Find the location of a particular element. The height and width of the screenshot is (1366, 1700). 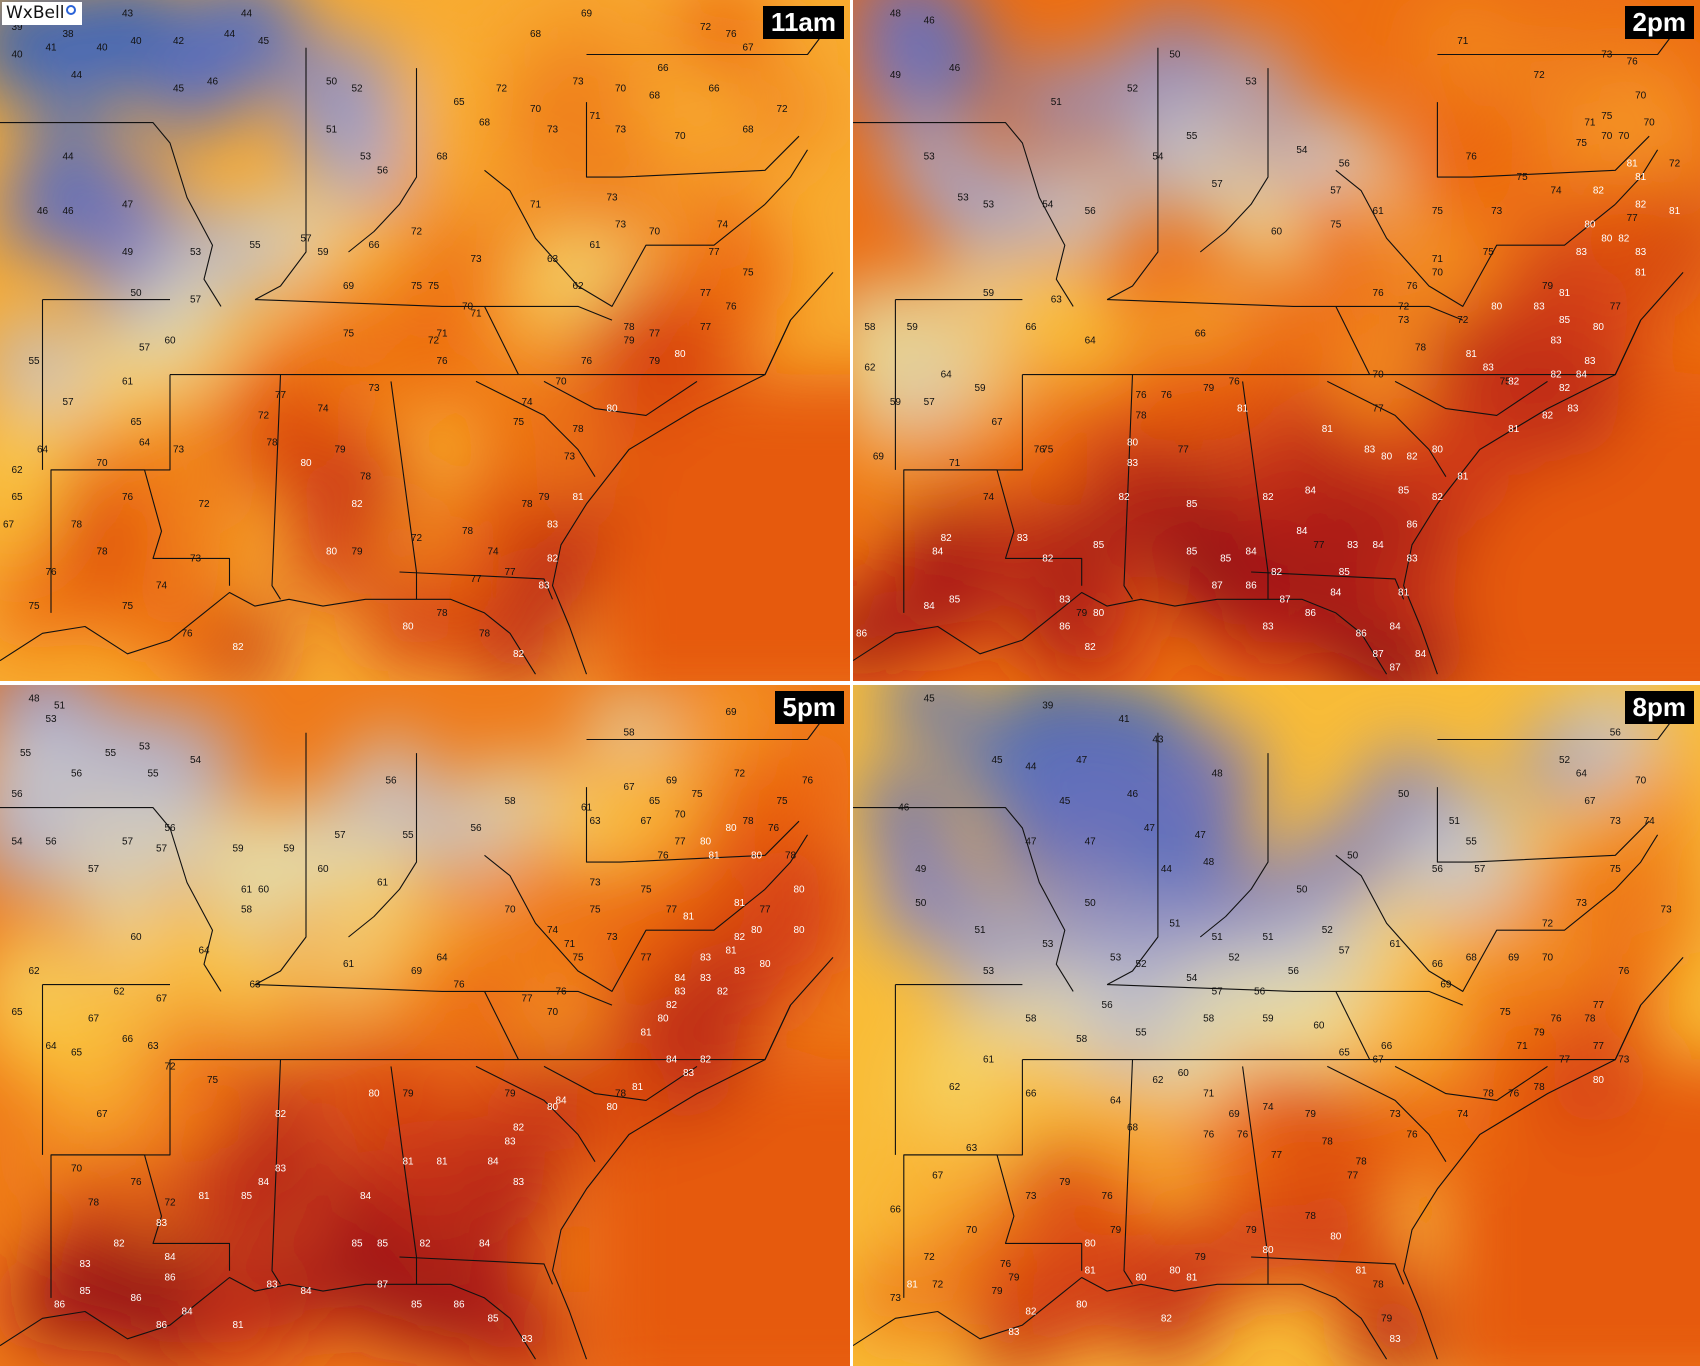

temp-label: 42 is located at coordinates (179, 41).